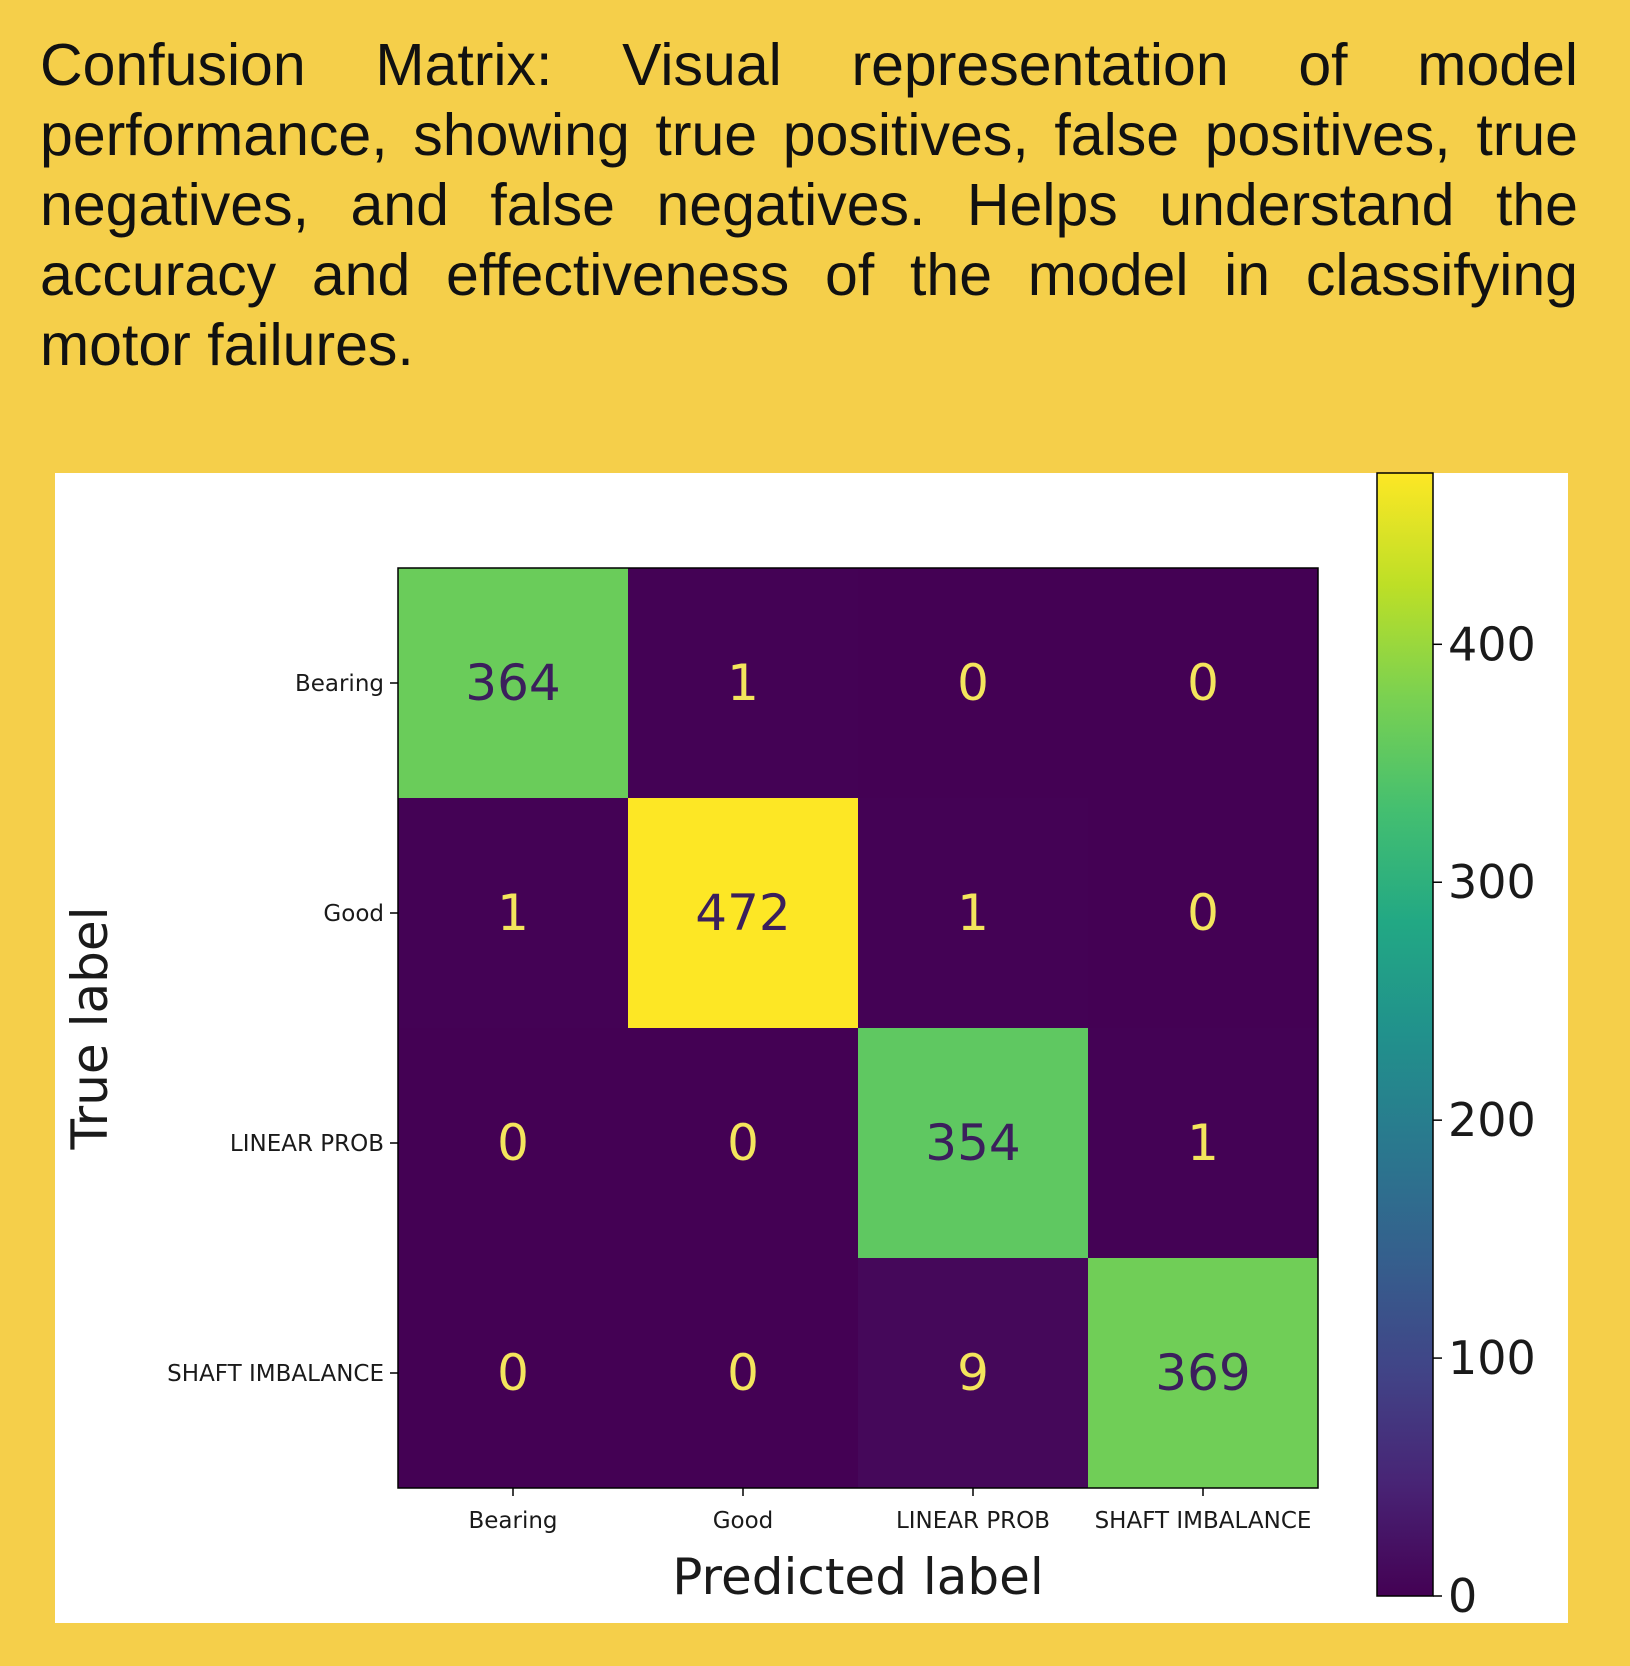 The height and width of the screenshot is (1666, 1630). Describe the element at coordinates (90, 1028) in the screenshot. I see `y-axis-title: True label` at that location.